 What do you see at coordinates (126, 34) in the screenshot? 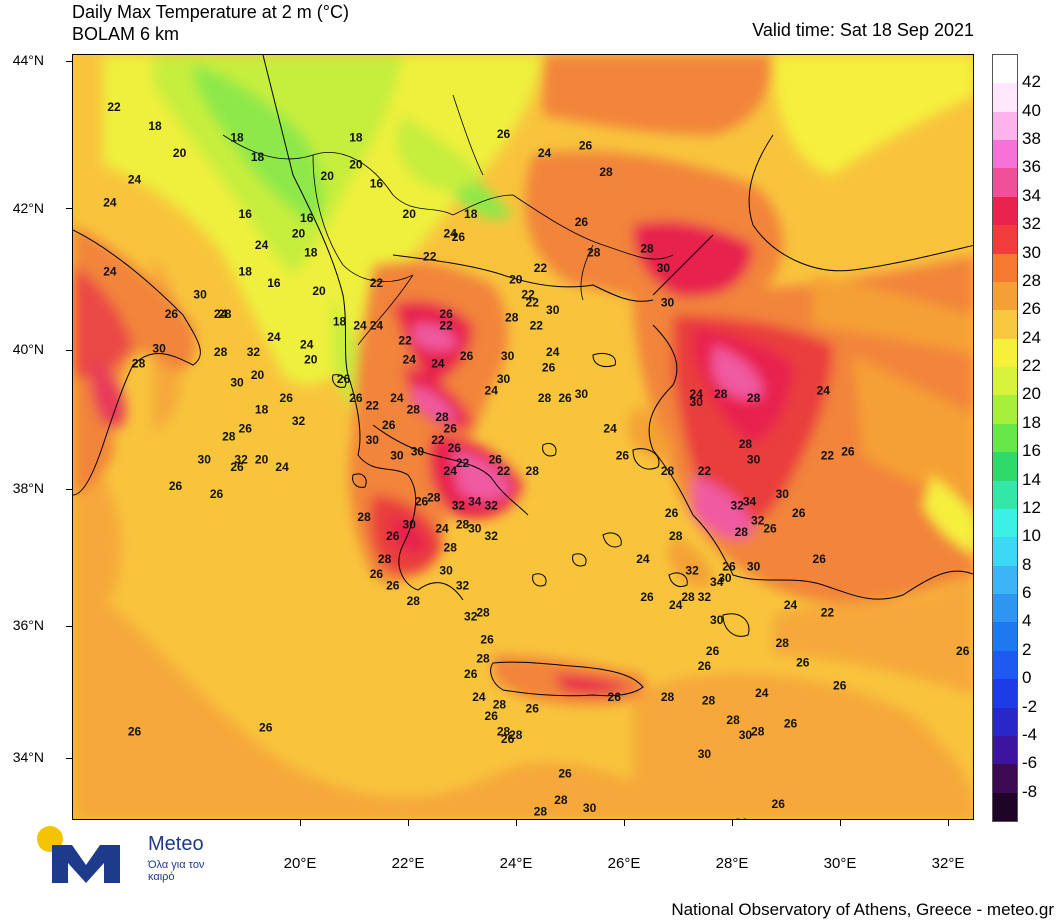
I see `model-subtitle: BOLAM 6 km` at bounding box center [126, 34].